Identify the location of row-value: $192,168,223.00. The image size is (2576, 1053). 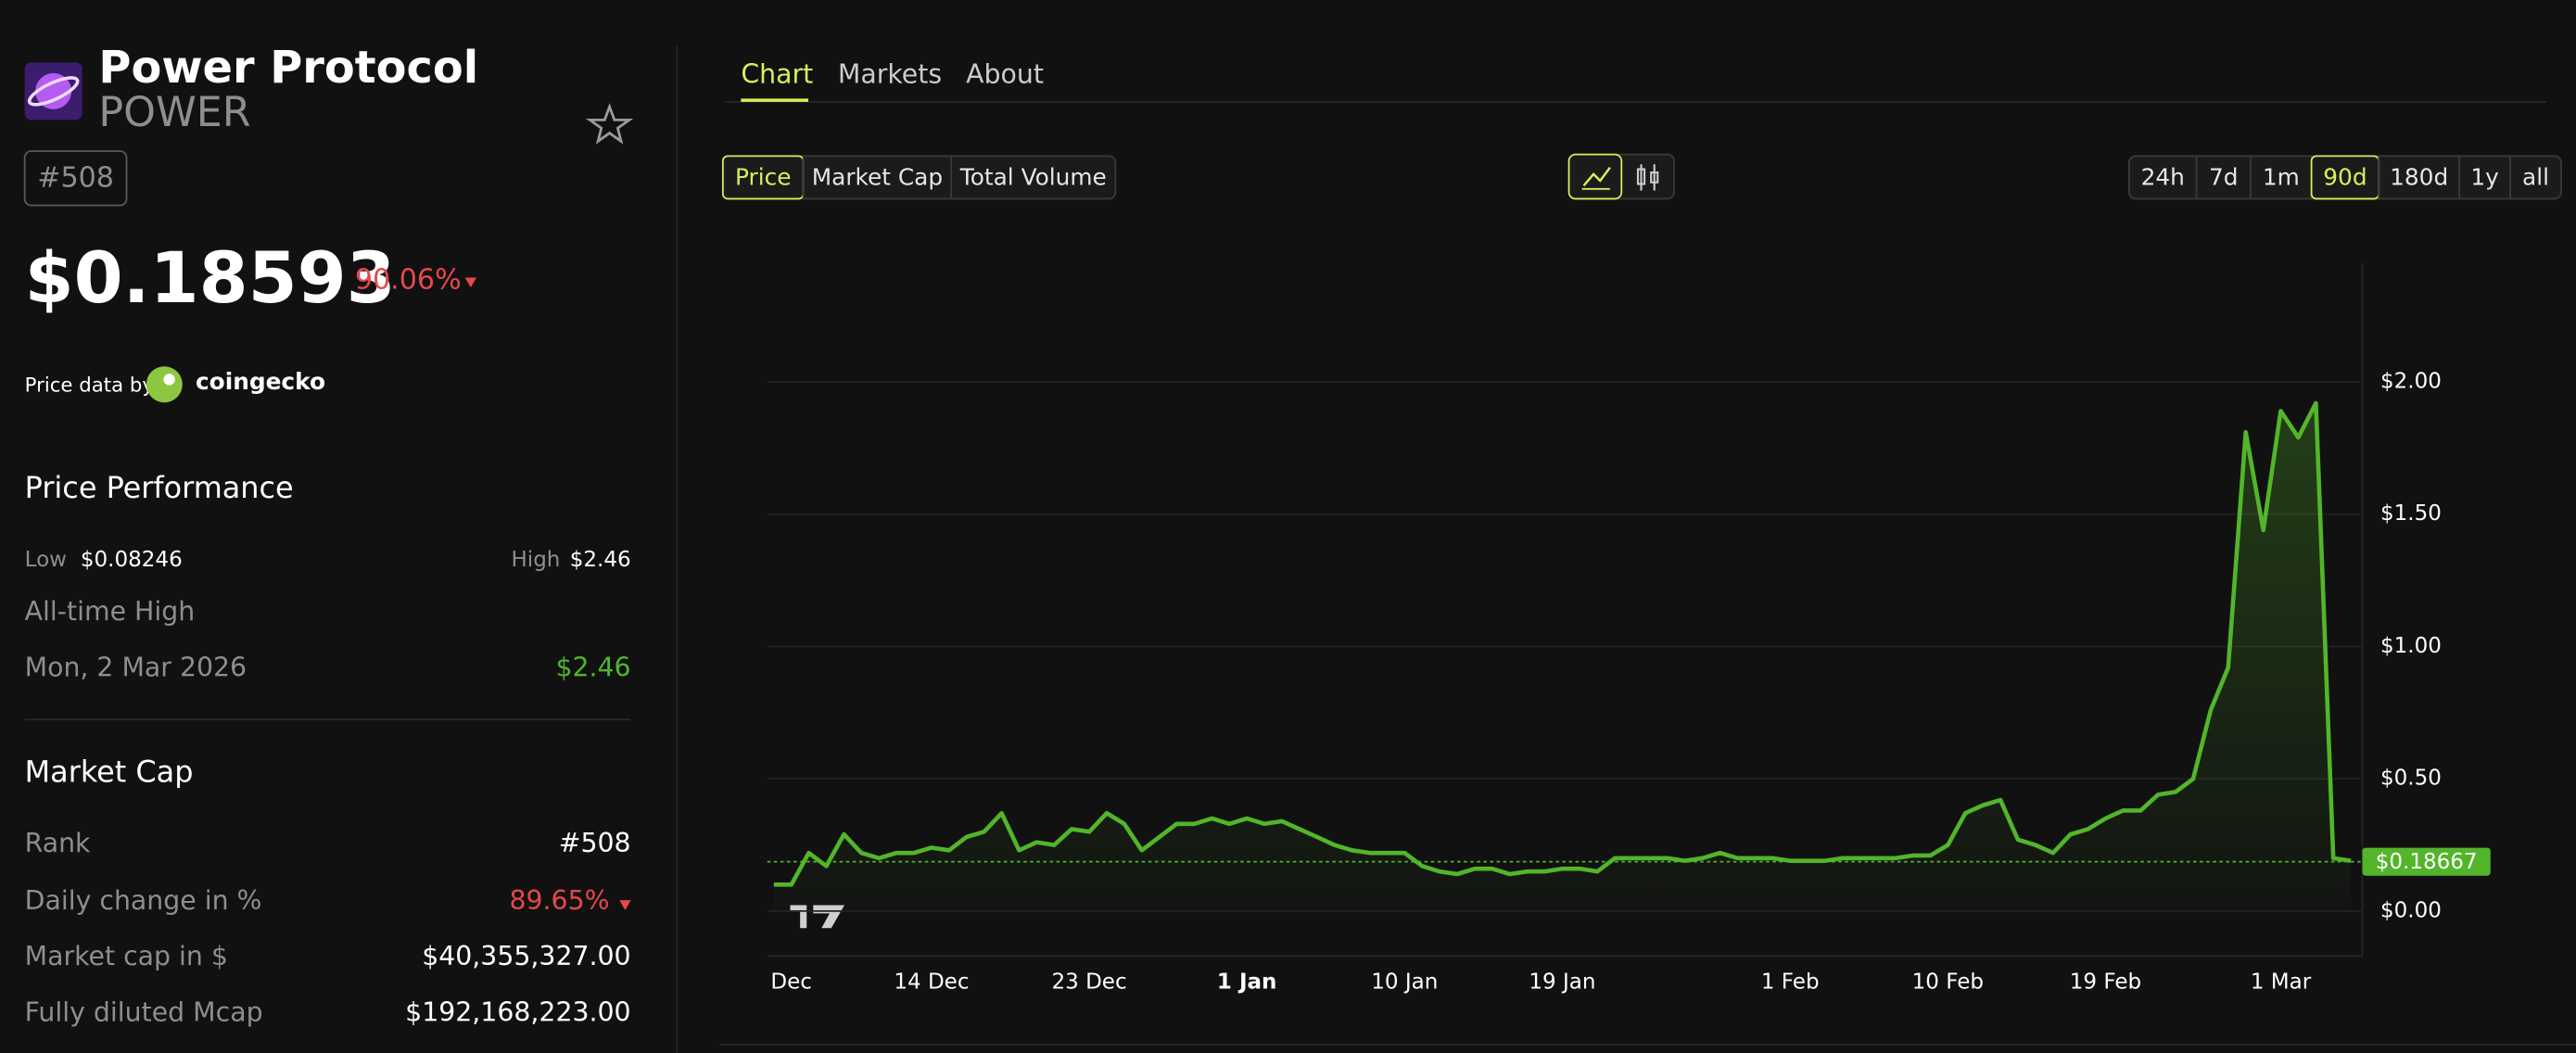
(517, 1011).